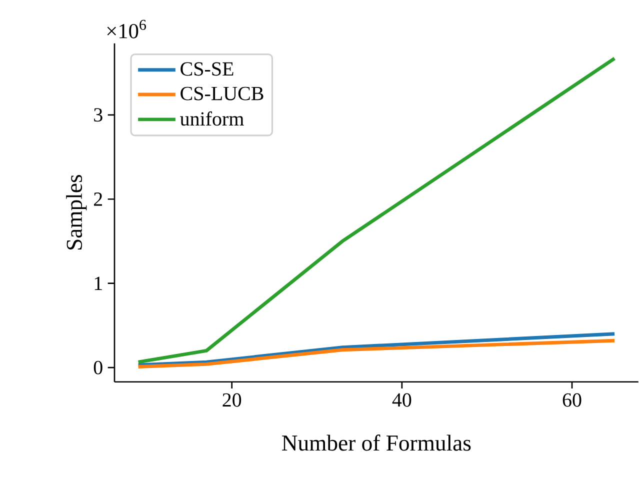 The width and height of the screenshot is (639, 489). What do you see at coordinates (207, 69) in the screenshot?
I see `legend-label: CS-SE` at bounding box center [207, 69].